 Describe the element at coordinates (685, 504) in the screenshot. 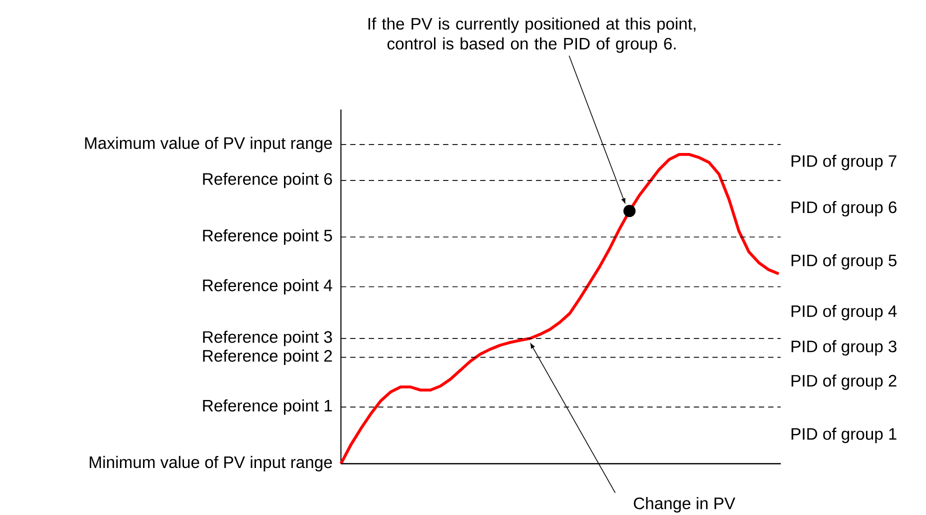

I see `text: Change in PV` at that location.